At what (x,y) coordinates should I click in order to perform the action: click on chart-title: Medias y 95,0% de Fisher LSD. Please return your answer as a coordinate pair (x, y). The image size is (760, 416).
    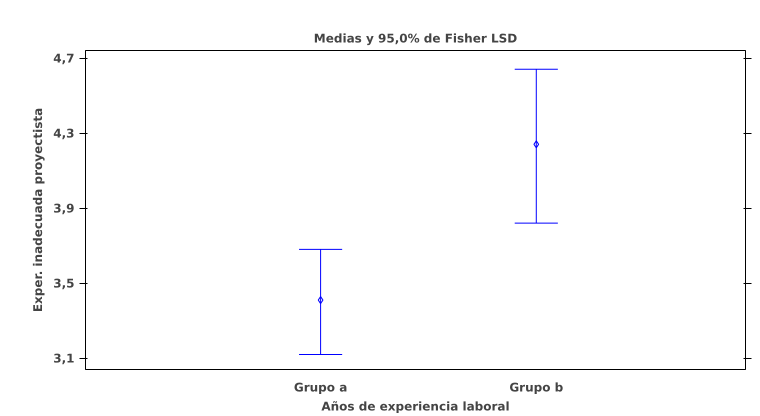
    Looking at the image, I should click on (416, 39).